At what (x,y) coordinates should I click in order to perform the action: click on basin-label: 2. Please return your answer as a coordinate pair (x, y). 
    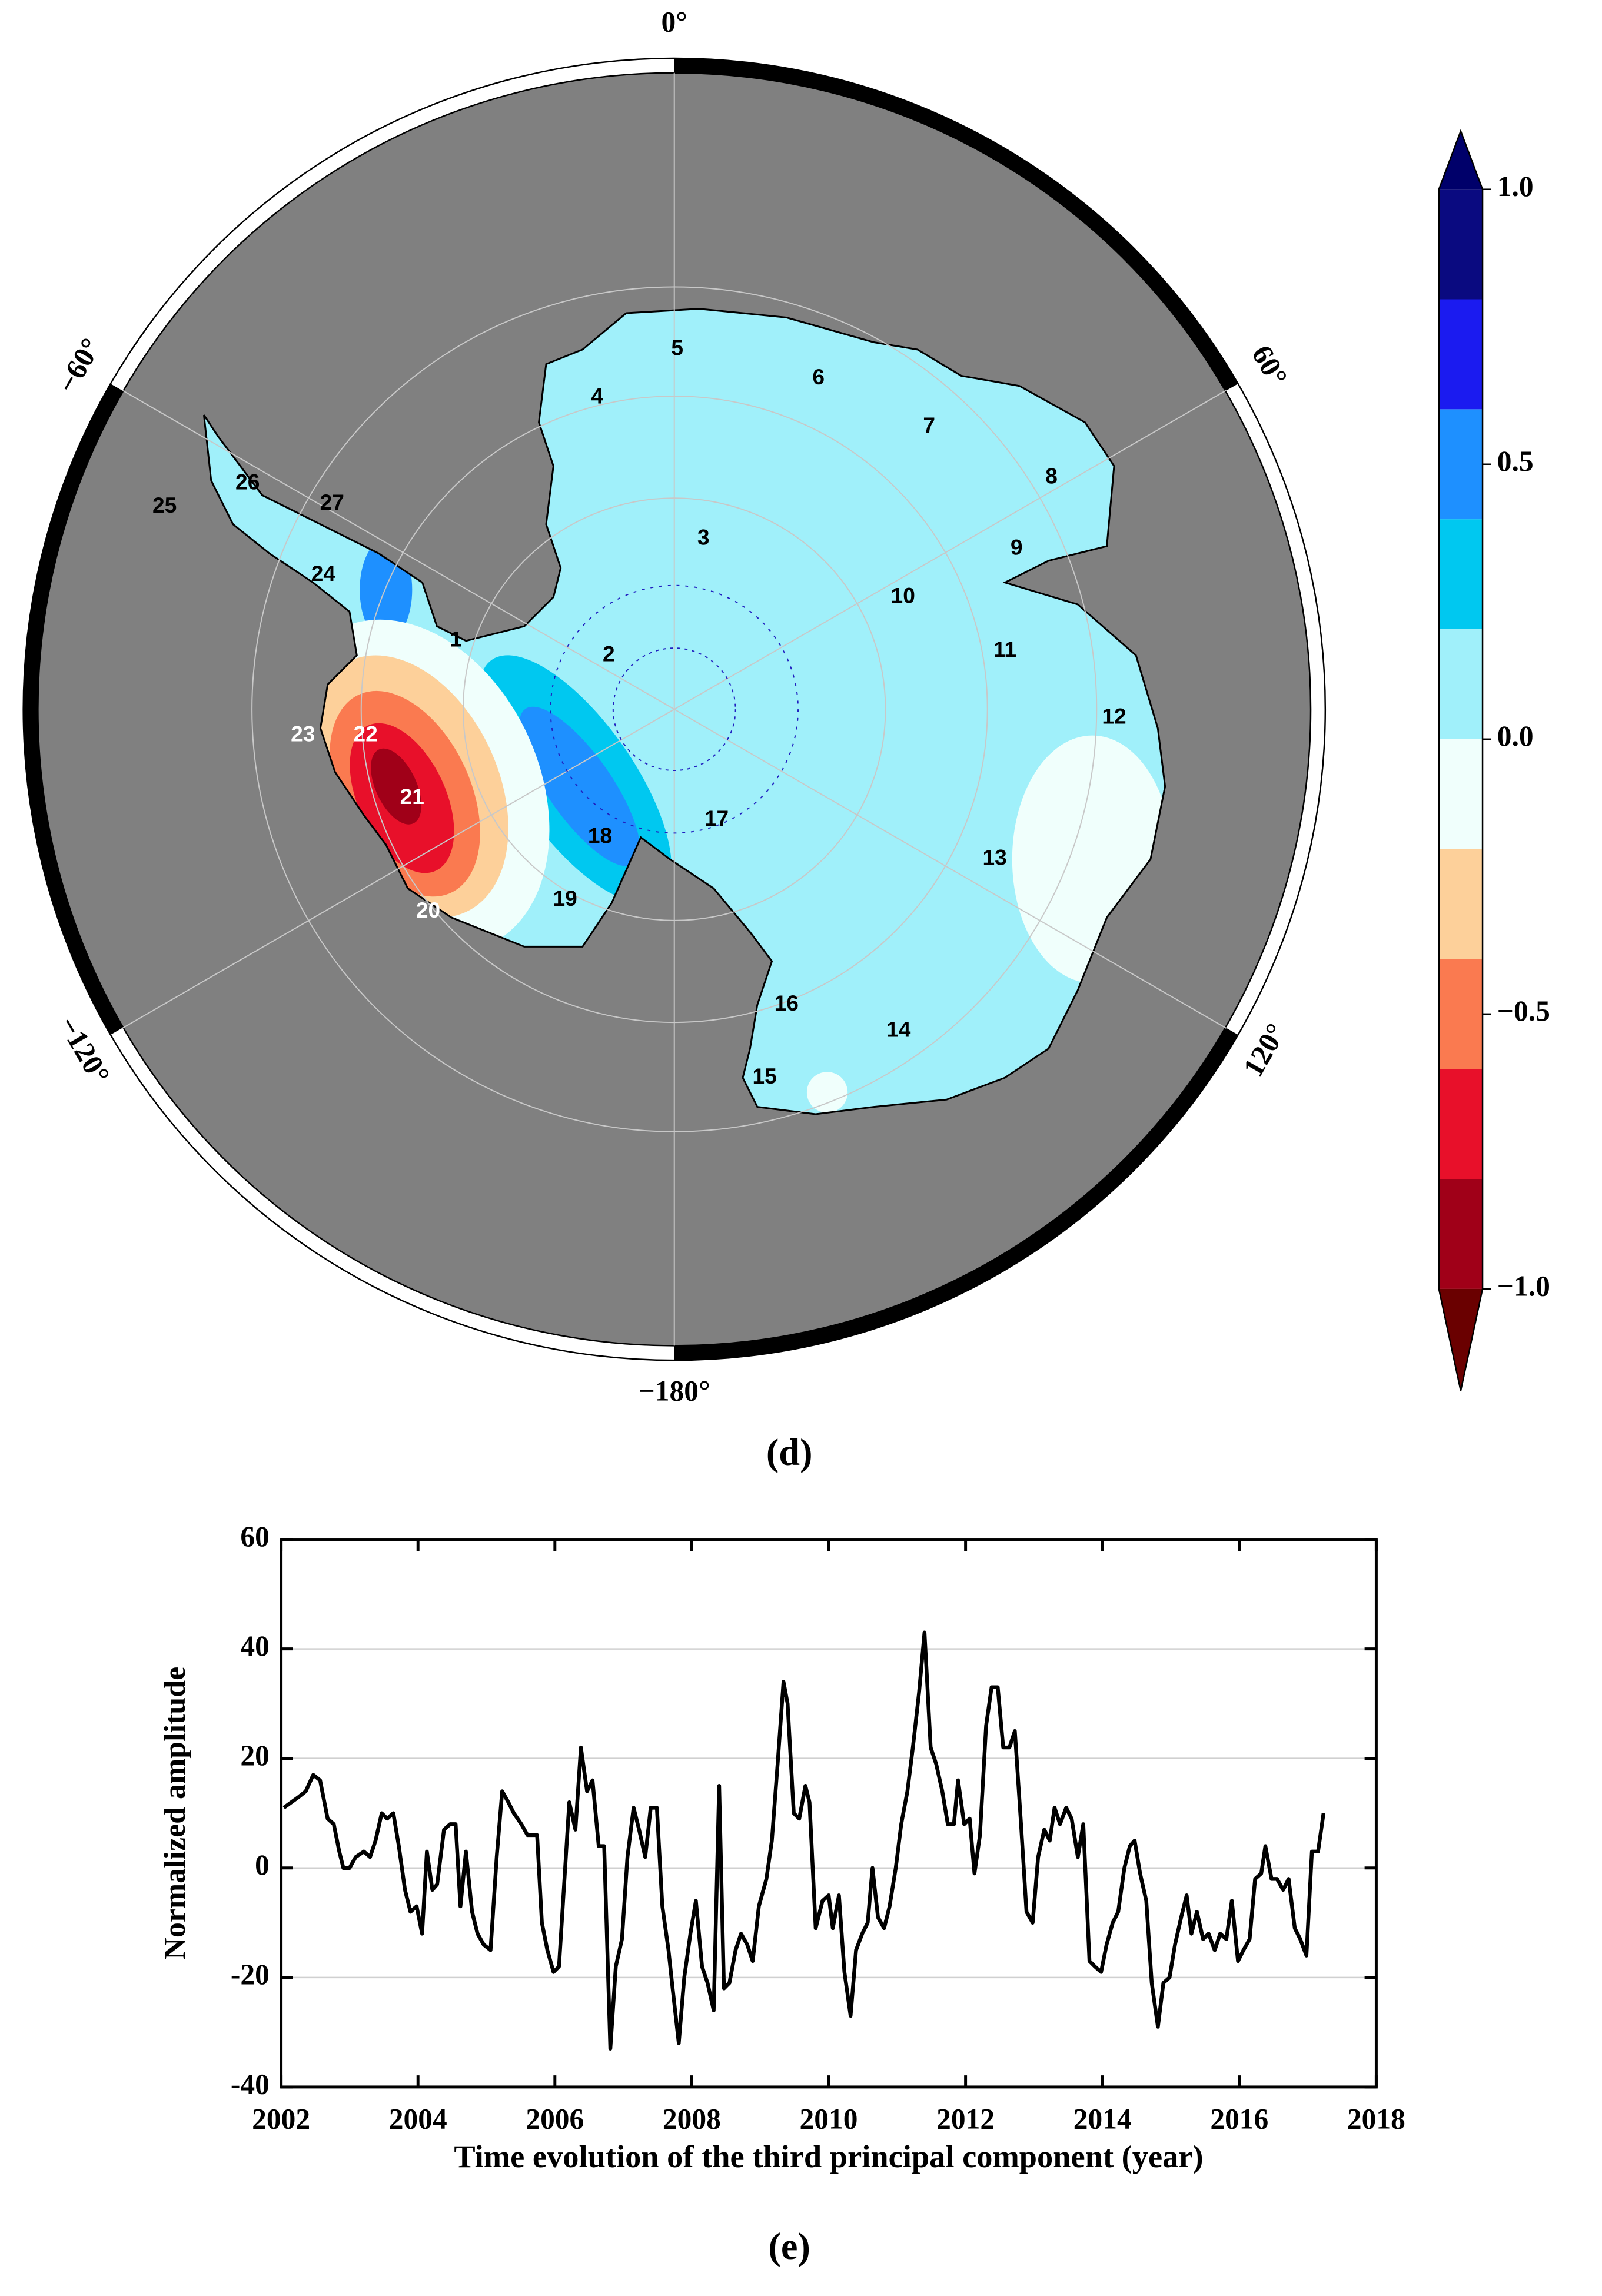
    Looking at the image, I should click on (609, 653).